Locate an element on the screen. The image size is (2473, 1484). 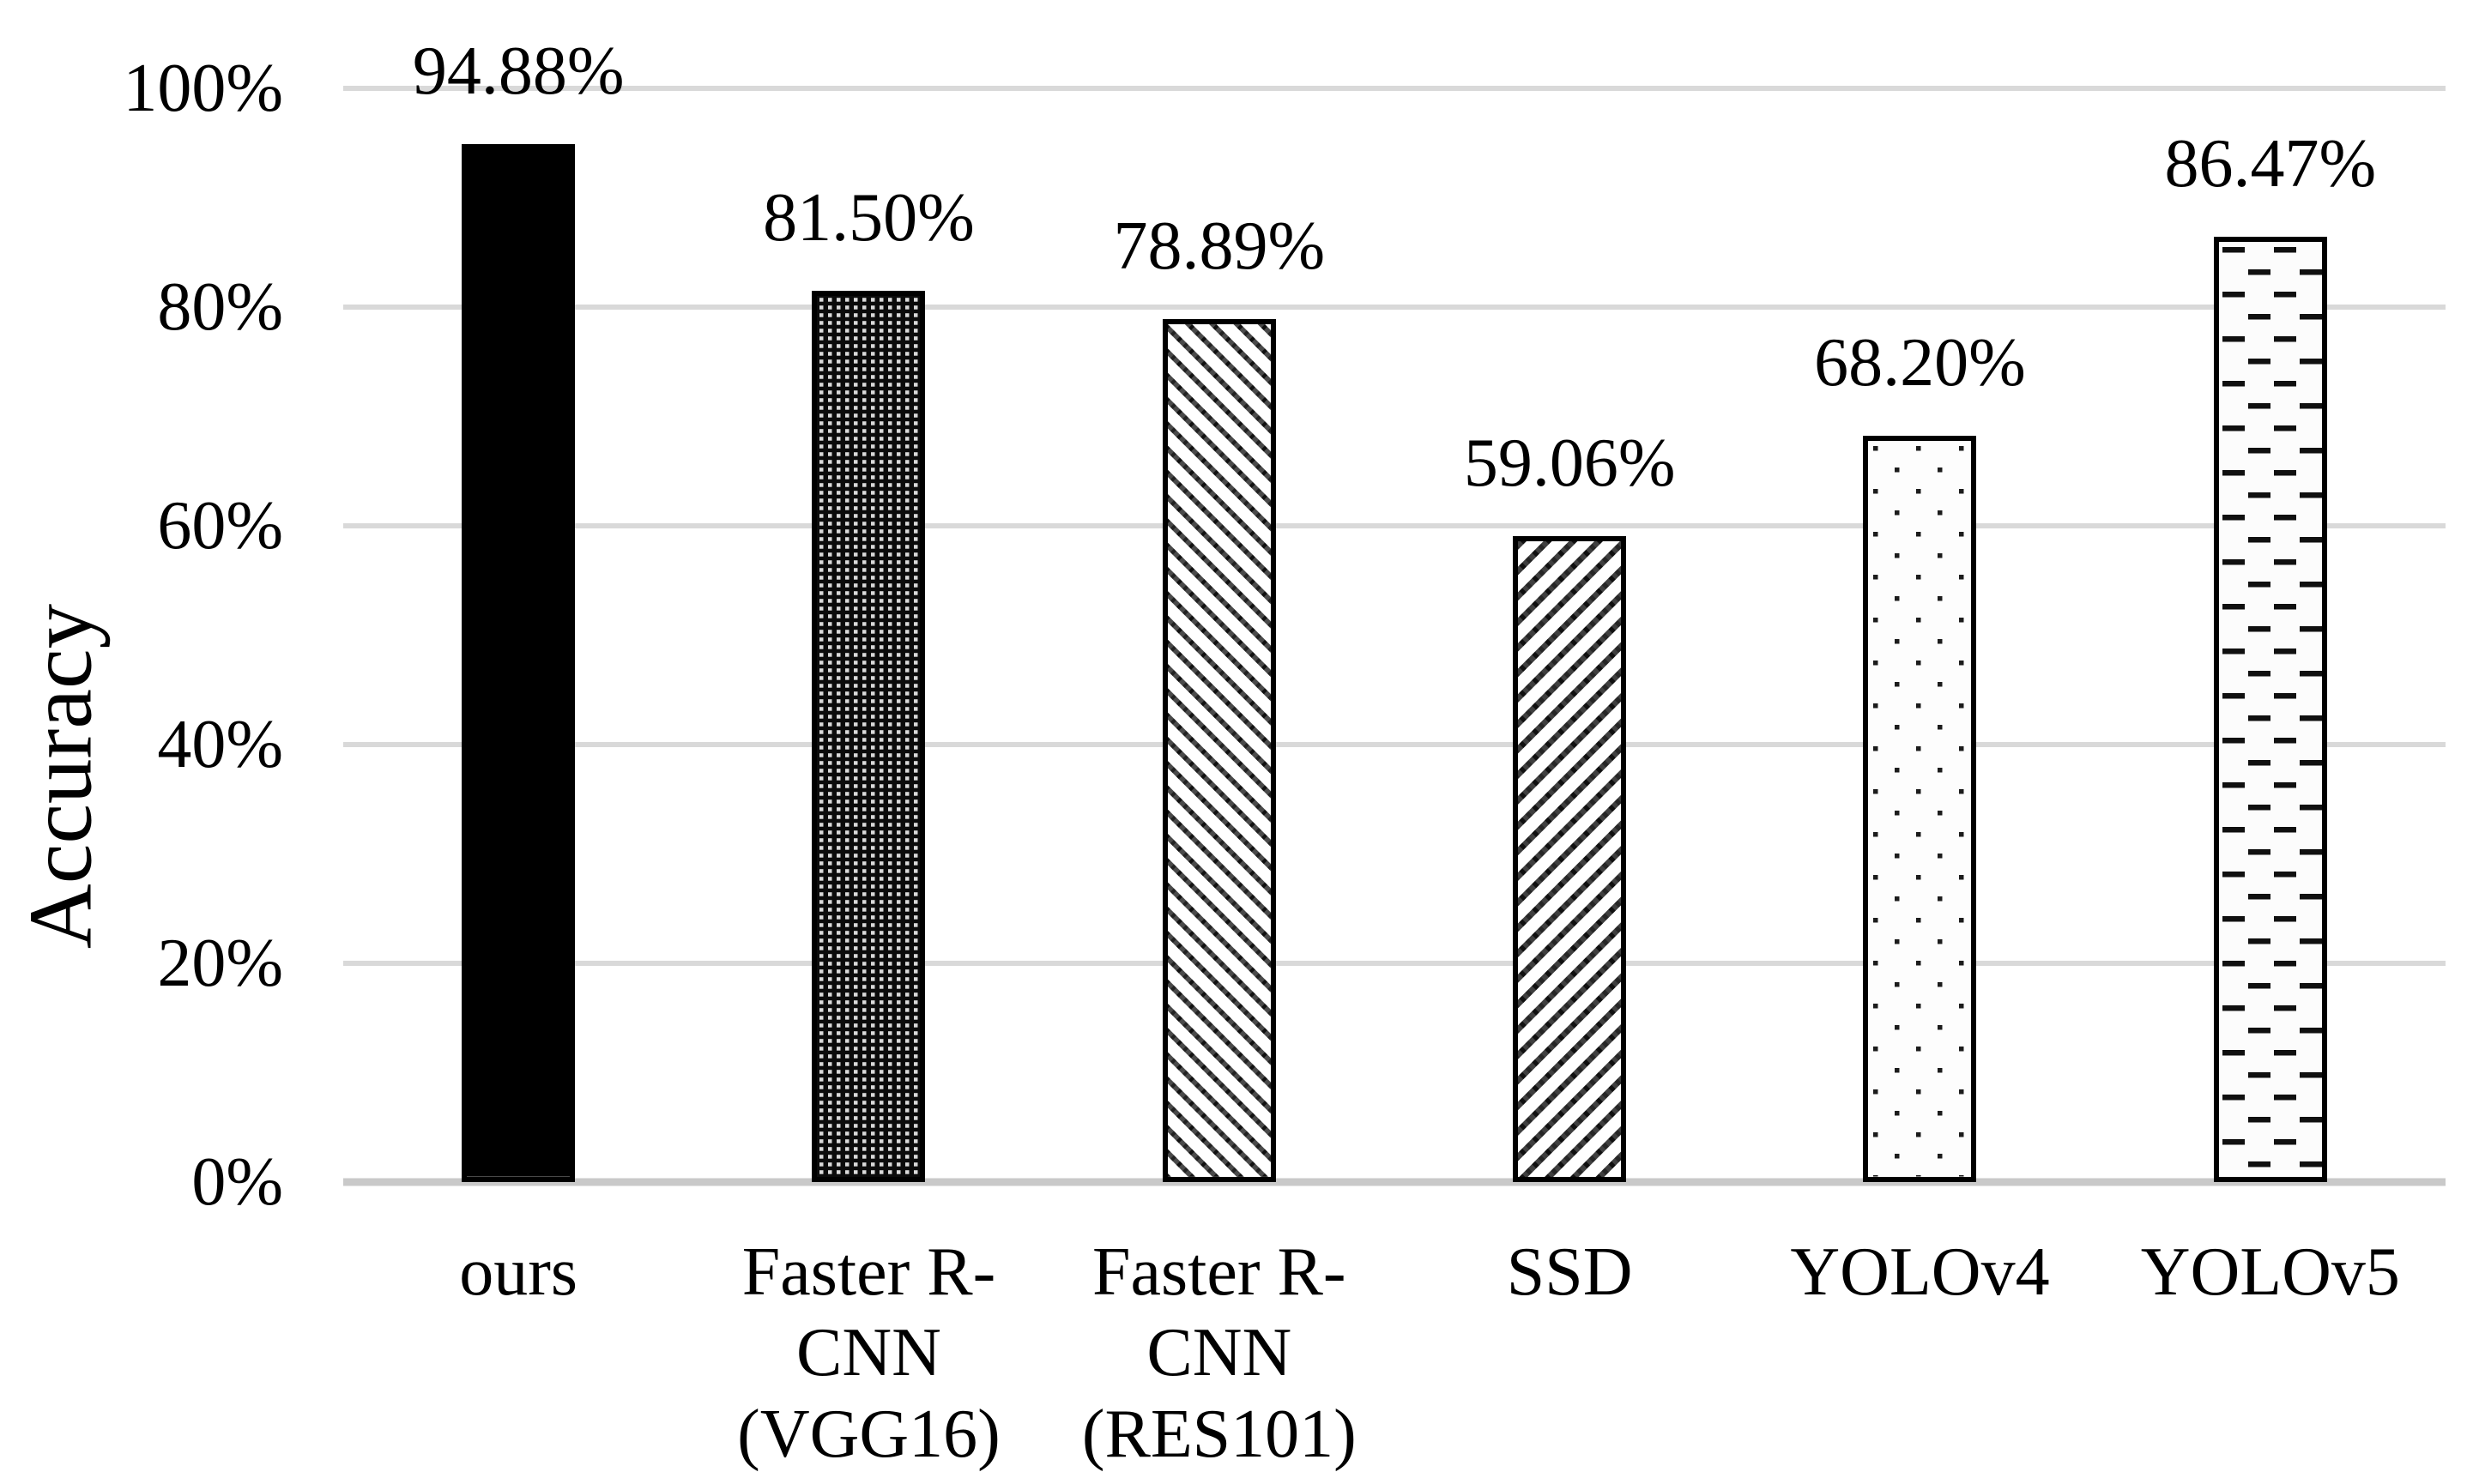
x-category-label: YOLOv5 is located at coordinates (2270, 1272).